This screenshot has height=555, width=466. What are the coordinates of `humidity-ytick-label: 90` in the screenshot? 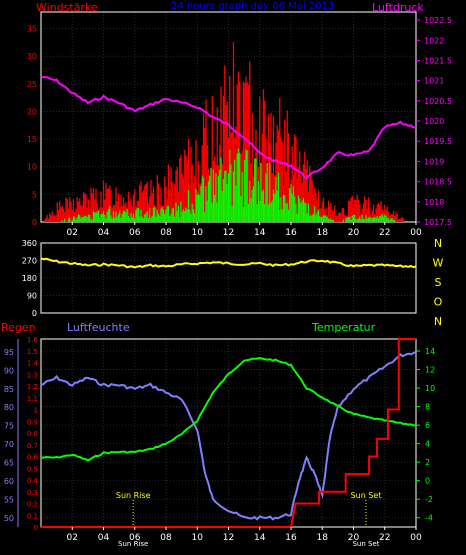 It's located at (9, 370).